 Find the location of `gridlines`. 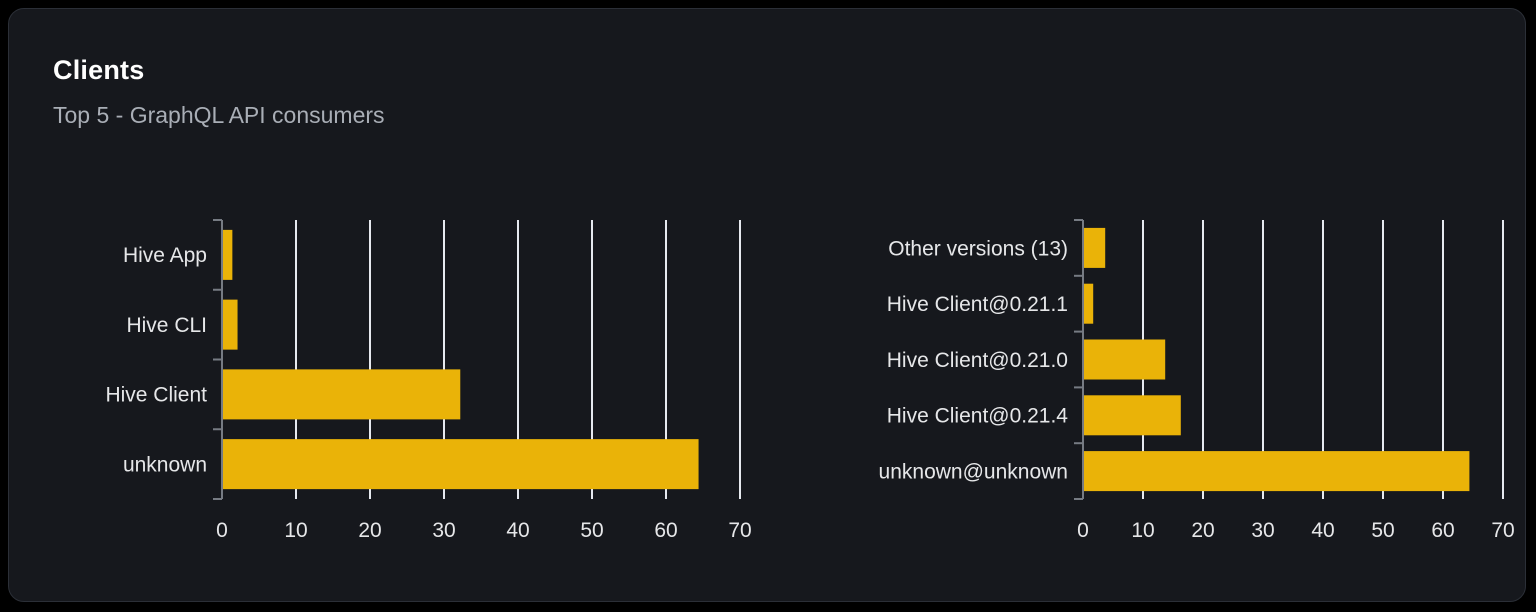

gridlines is located at coordinates (518, 359).